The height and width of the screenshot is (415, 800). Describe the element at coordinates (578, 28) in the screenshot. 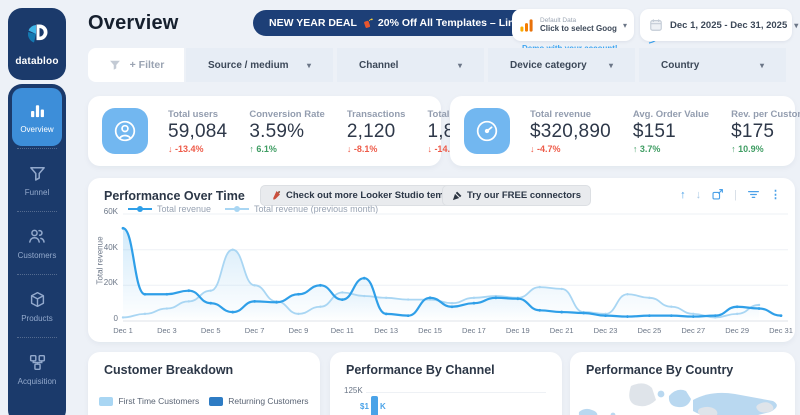

I see `datasource-value: Click to select Google Analy` at that location.